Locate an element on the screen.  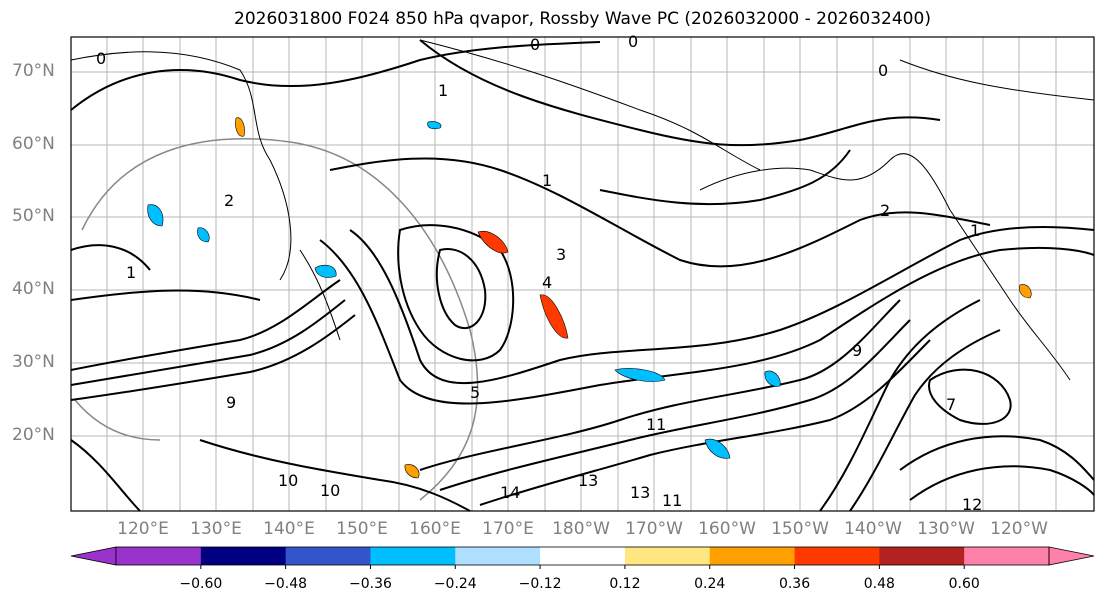
lon-label-150w: 150°W is located at coordinates (800, 529).